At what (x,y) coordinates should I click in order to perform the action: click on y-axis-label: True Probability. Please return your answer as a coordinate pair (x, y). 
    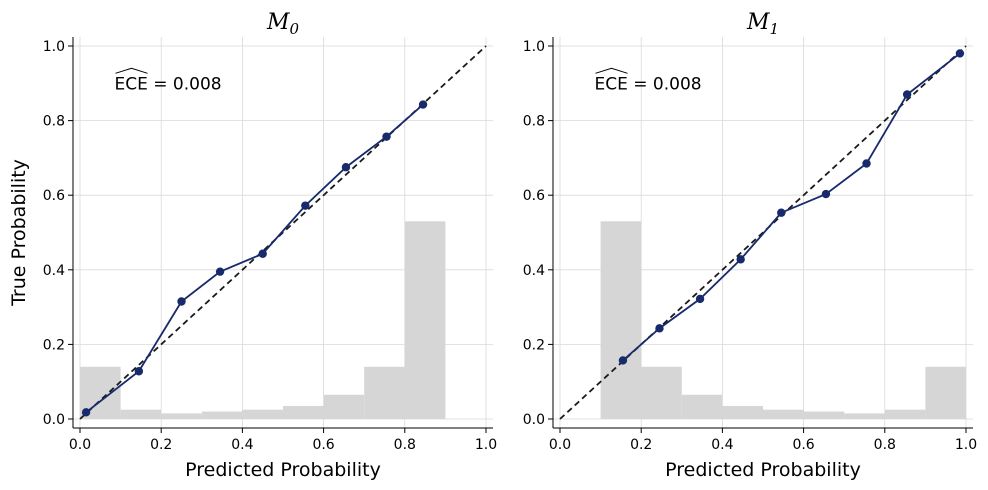
    Looking at the image, I should click on (19, 233).